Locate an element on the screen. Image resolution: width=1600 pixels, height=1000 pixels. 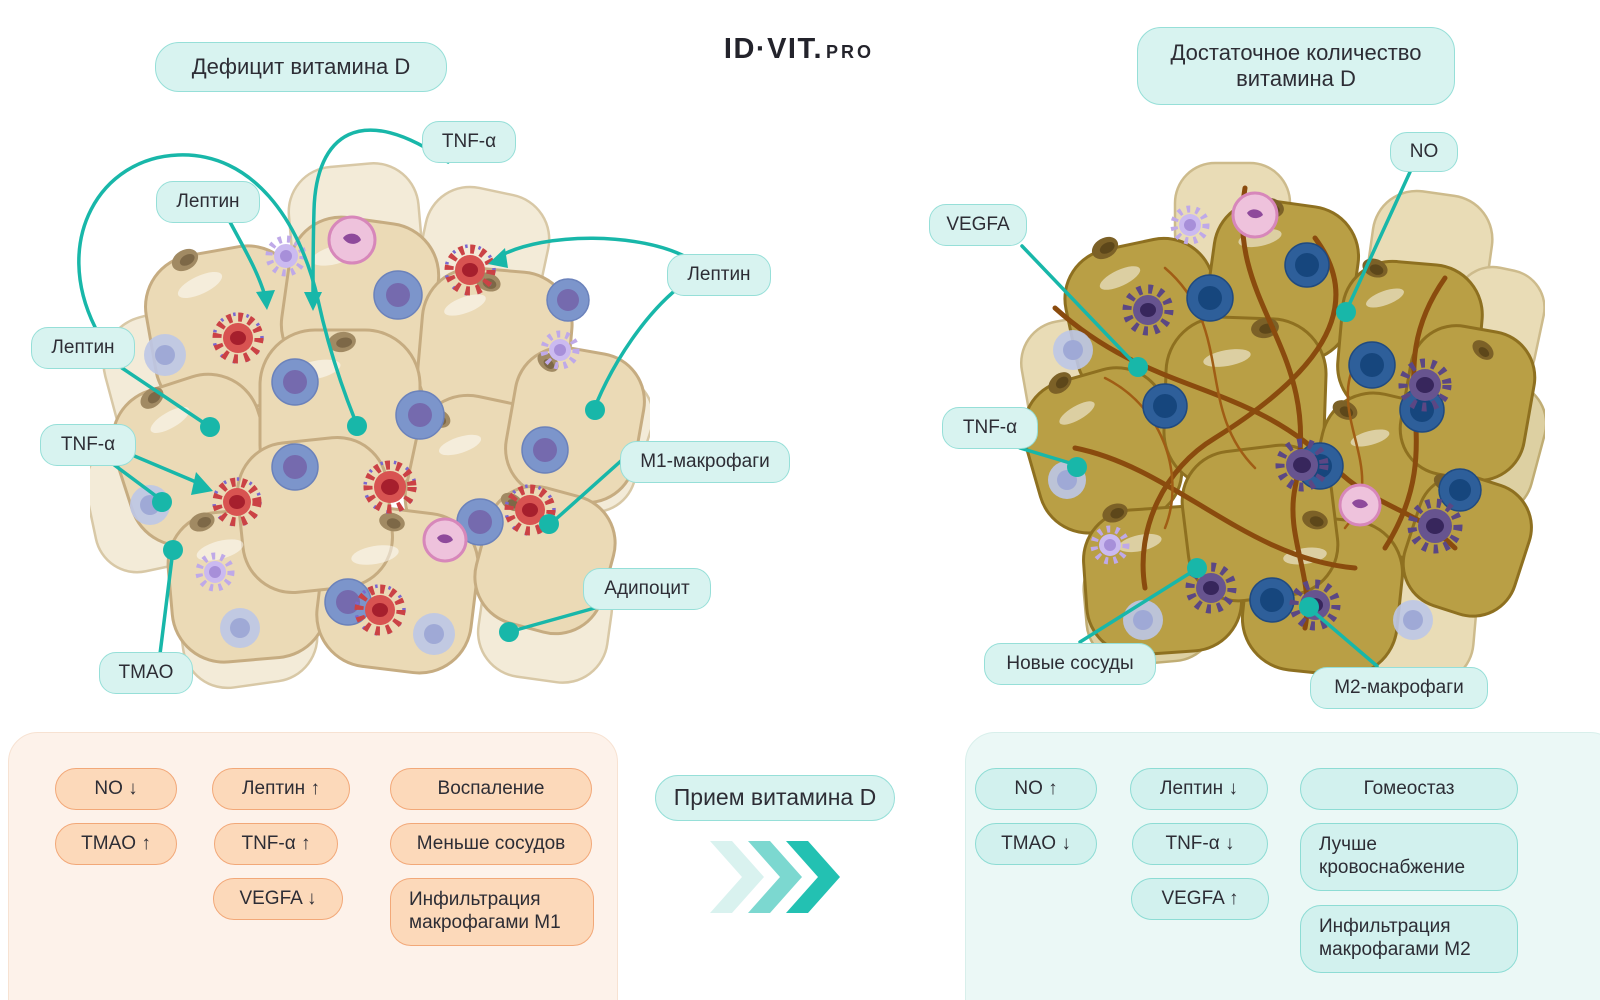
pill-label: Гомеостаз is located at coordinates (1409, 788).